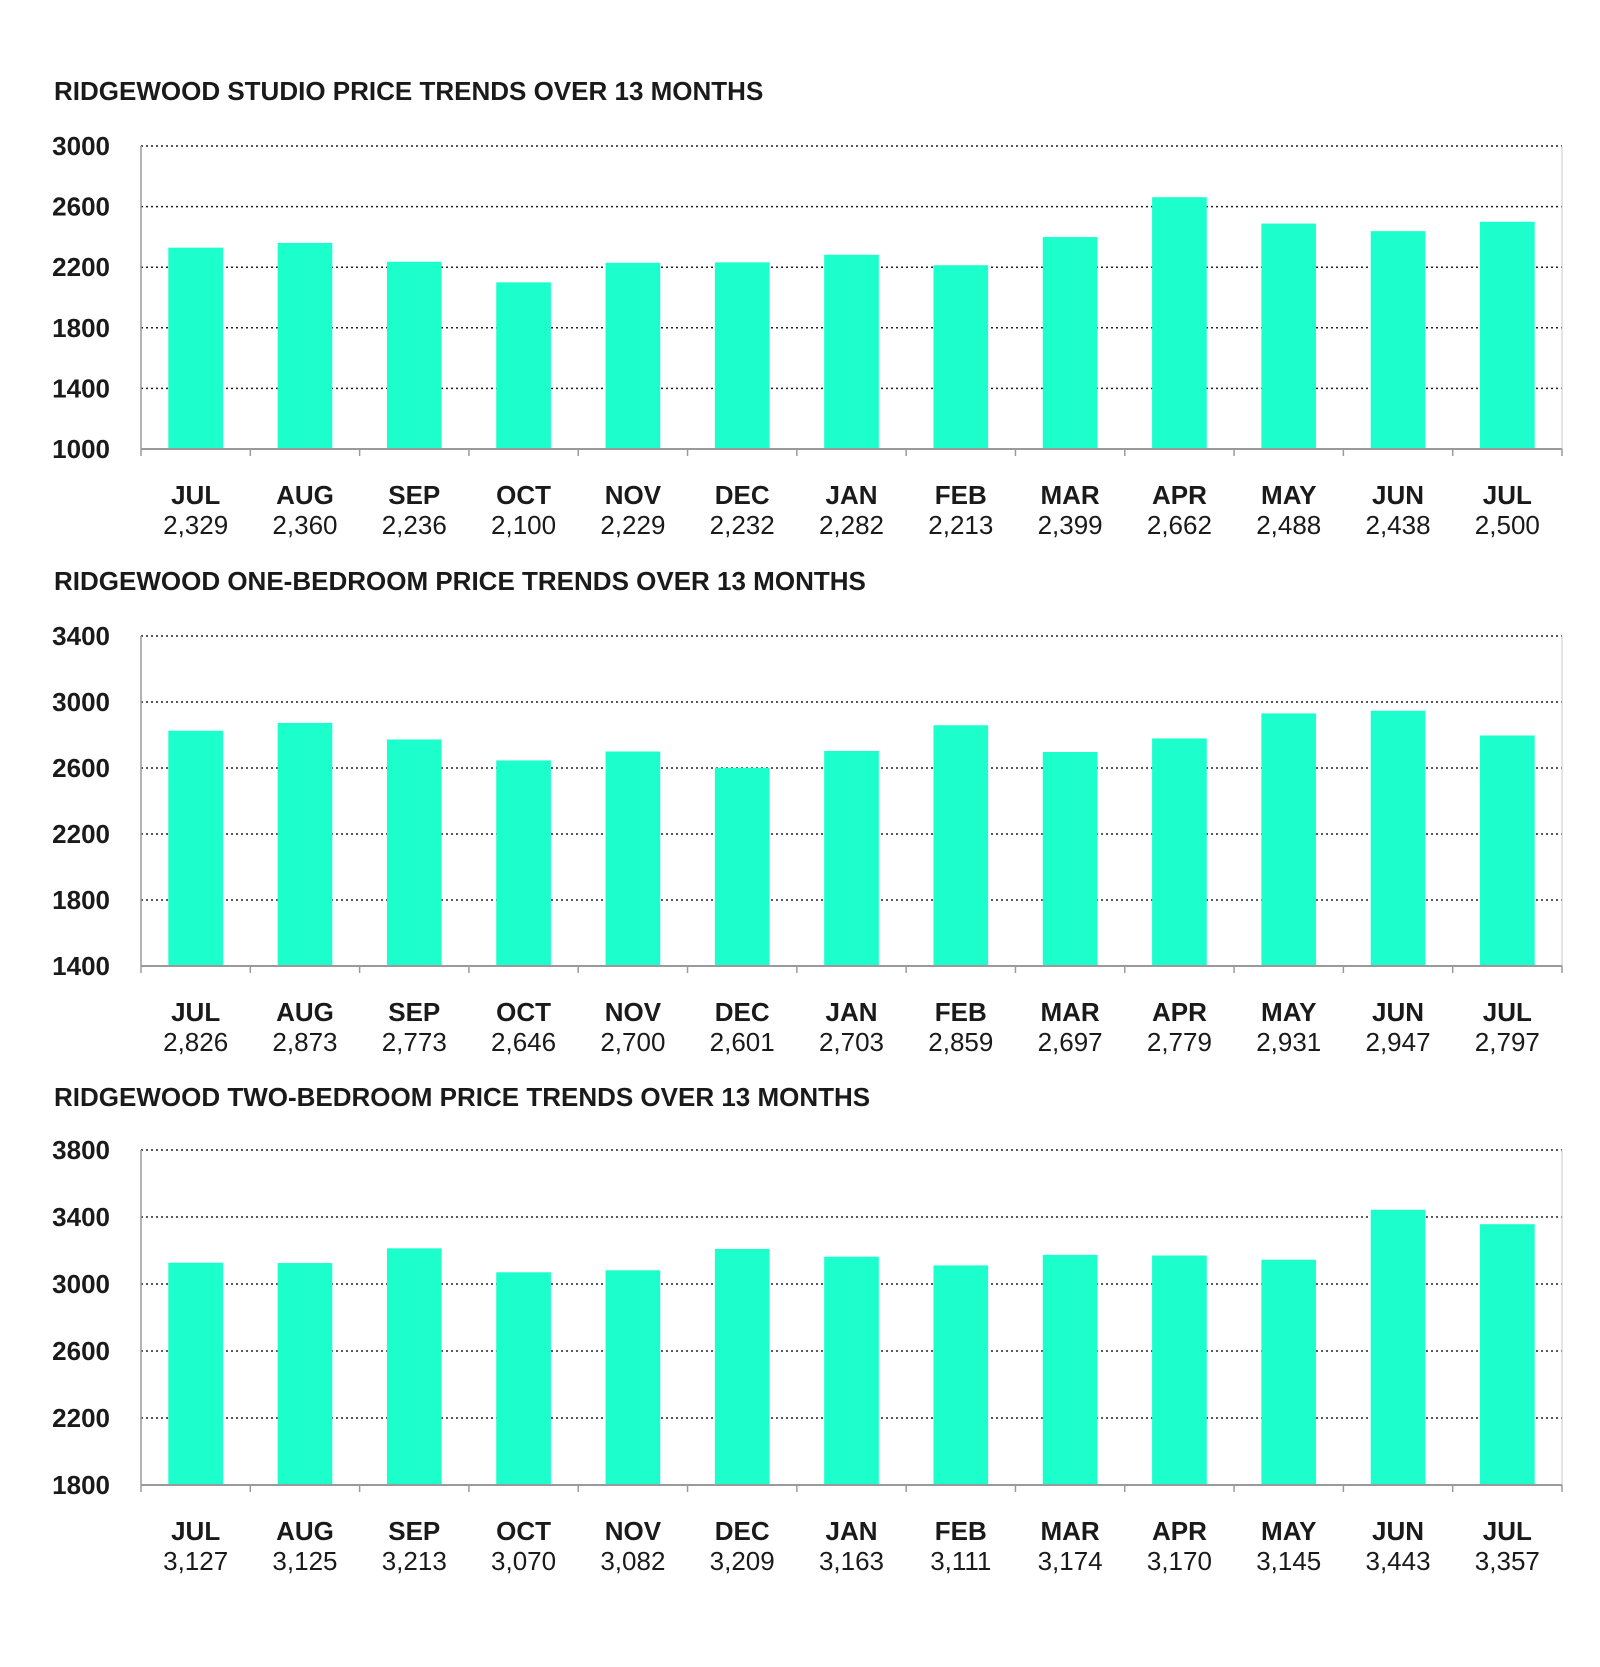 This screenshot has width=1600, height=1667. What do you see at coordinates (851, 1042) in the screenshot?
I see `data-label: 2,703` at bounding box center [851, 1042].